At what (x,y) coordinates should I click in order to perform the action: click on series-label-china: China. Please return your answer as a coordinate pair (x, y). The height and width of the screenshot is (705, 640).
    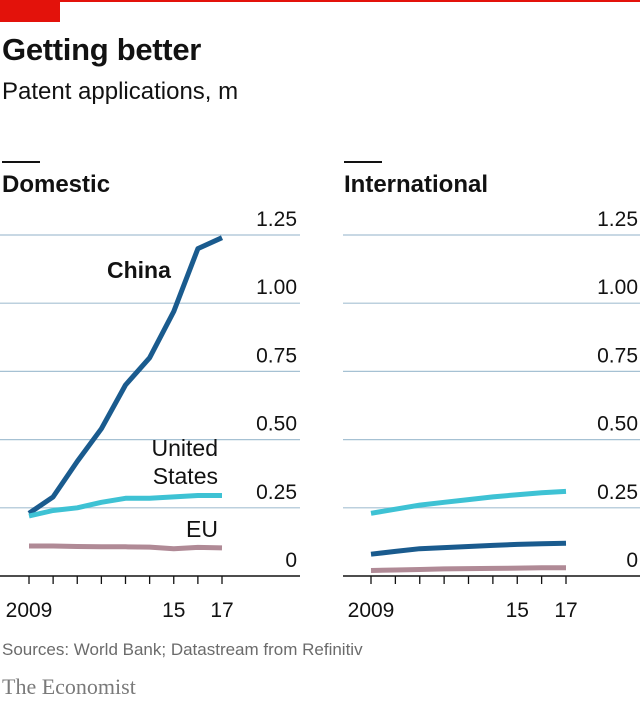
    Looking at the image, I should click on (139, 270).